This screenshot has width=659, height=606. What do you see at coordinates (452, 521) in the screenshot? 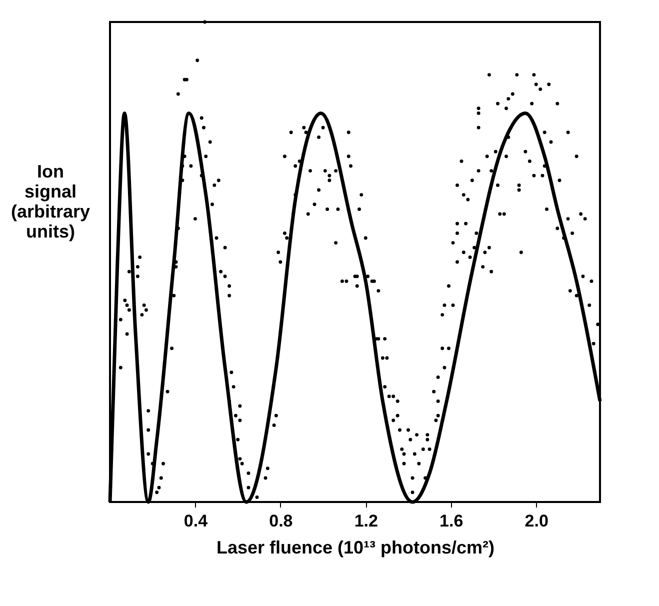
I see `x-tick-label: 1.6` at bounding box center [452, 521].